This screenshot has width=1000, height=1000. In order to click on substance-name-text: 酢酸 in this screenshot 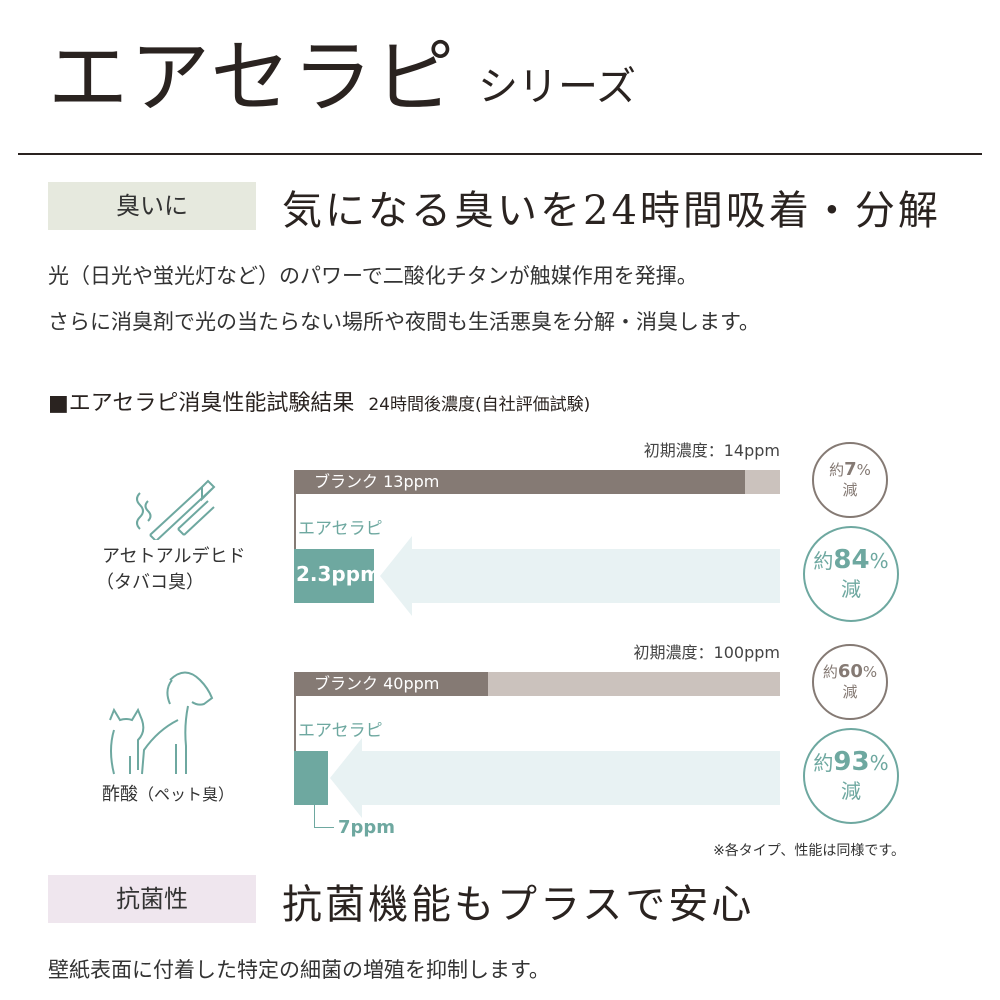, I will do `click(120, 794)`.